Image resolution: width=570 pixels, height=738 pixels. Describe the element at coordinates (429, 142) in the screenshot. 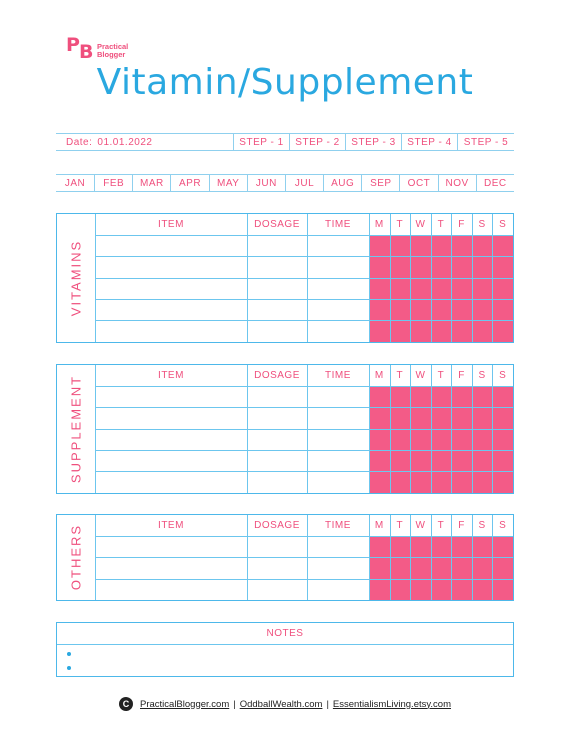

I see `step-4: STEP - 4` at that location.